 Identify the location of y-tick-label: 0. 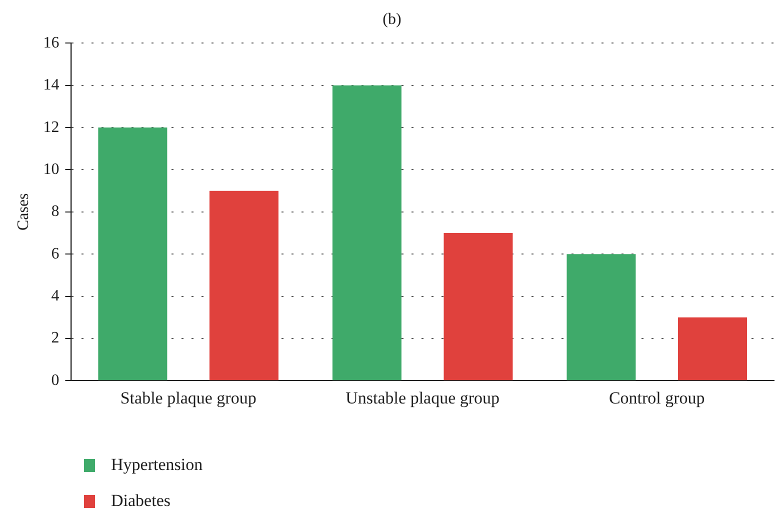
(55, 380).